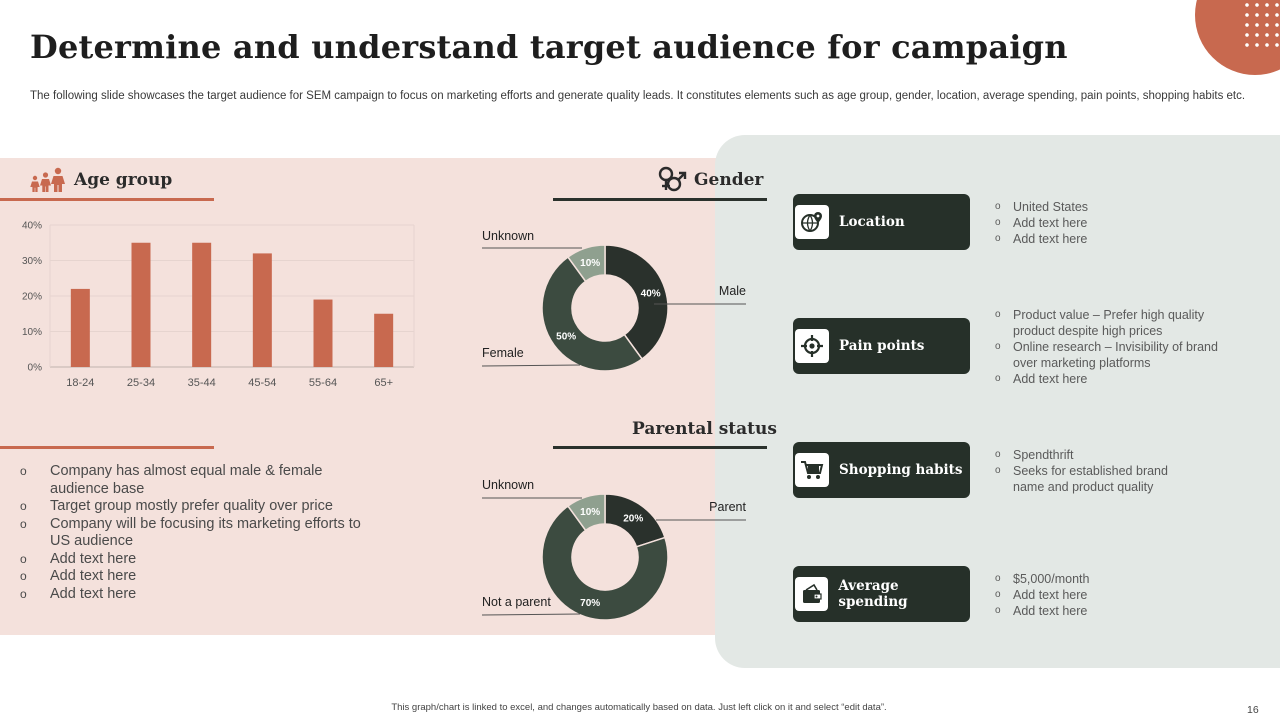 Image resolution: width=1280 pixels, height=720 pixels. I want to click on gender-donut-chart: 40% Male 50% Female 10% Unknown, so click(620, 307).